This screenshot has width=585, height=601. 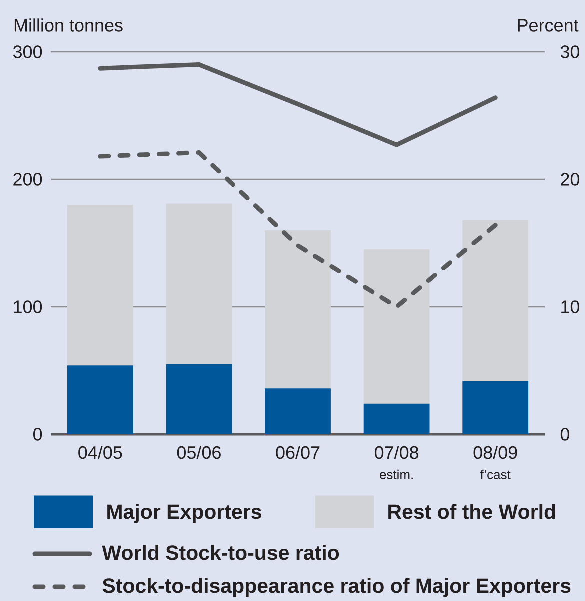 I want to click on y2-axis-title: Percent, so click(x=548, y=25).